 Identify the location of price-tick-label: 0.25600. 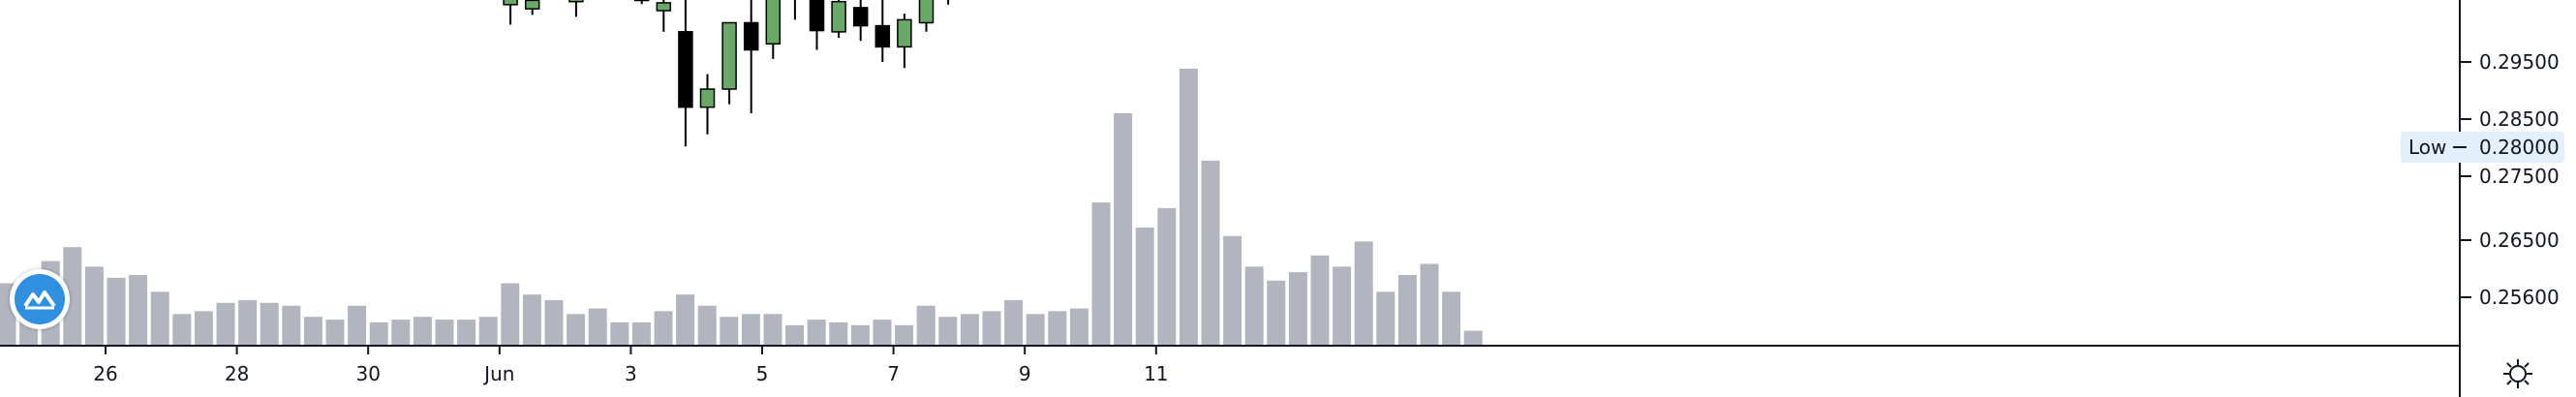
(2519, 297).